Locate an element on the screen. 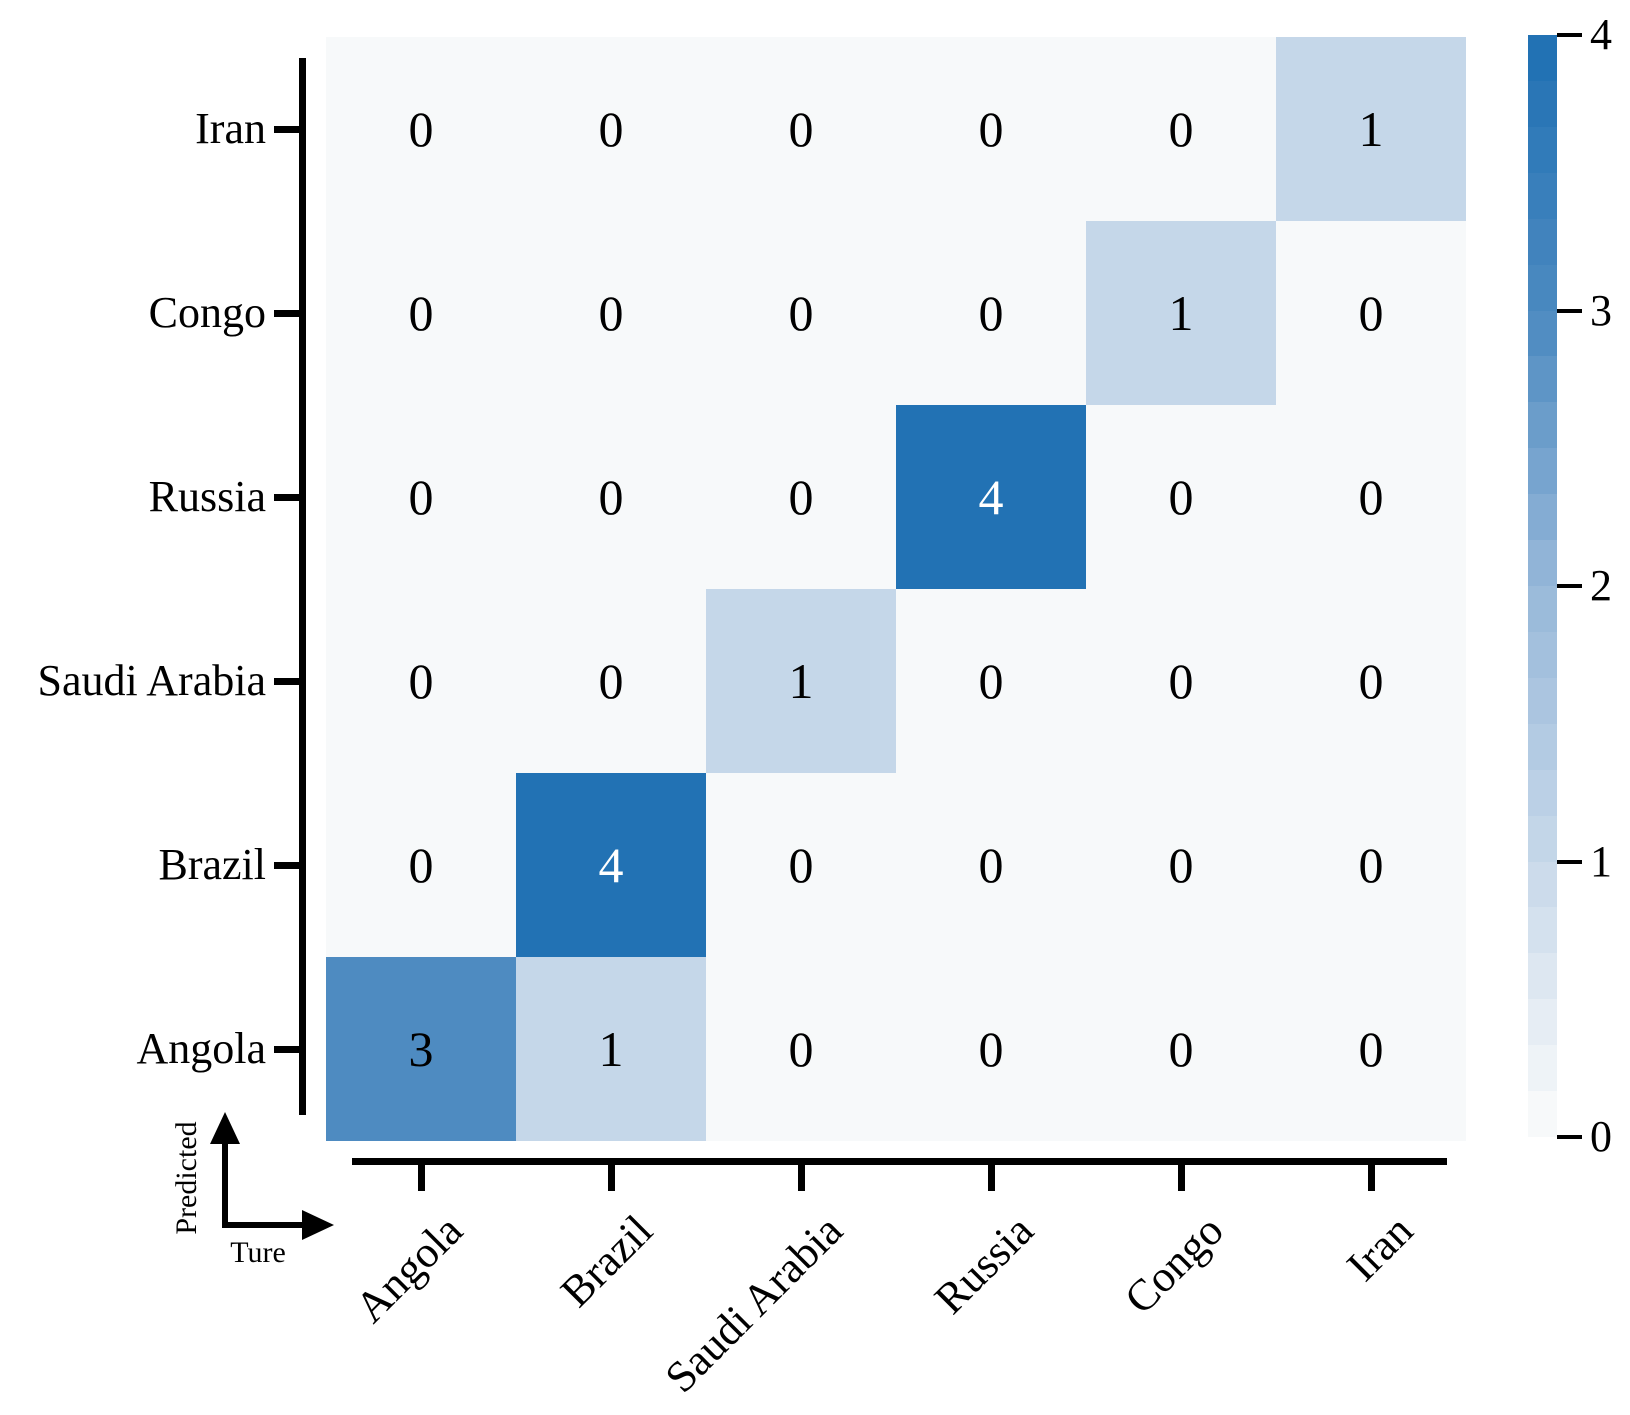 The width and height of the screenshot is (1630, 1415). colorbar-tick-label: 0 is located at coordinates (1601, 1136).